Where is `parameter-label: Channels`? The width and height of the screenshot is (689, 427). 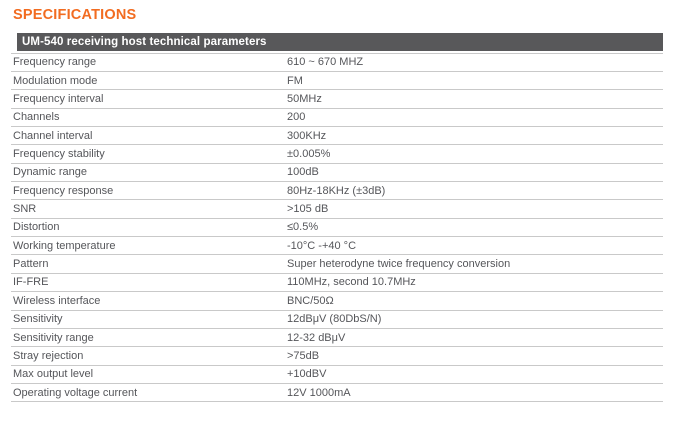
parameter-label: Channels is located at coordinates (36, 117).